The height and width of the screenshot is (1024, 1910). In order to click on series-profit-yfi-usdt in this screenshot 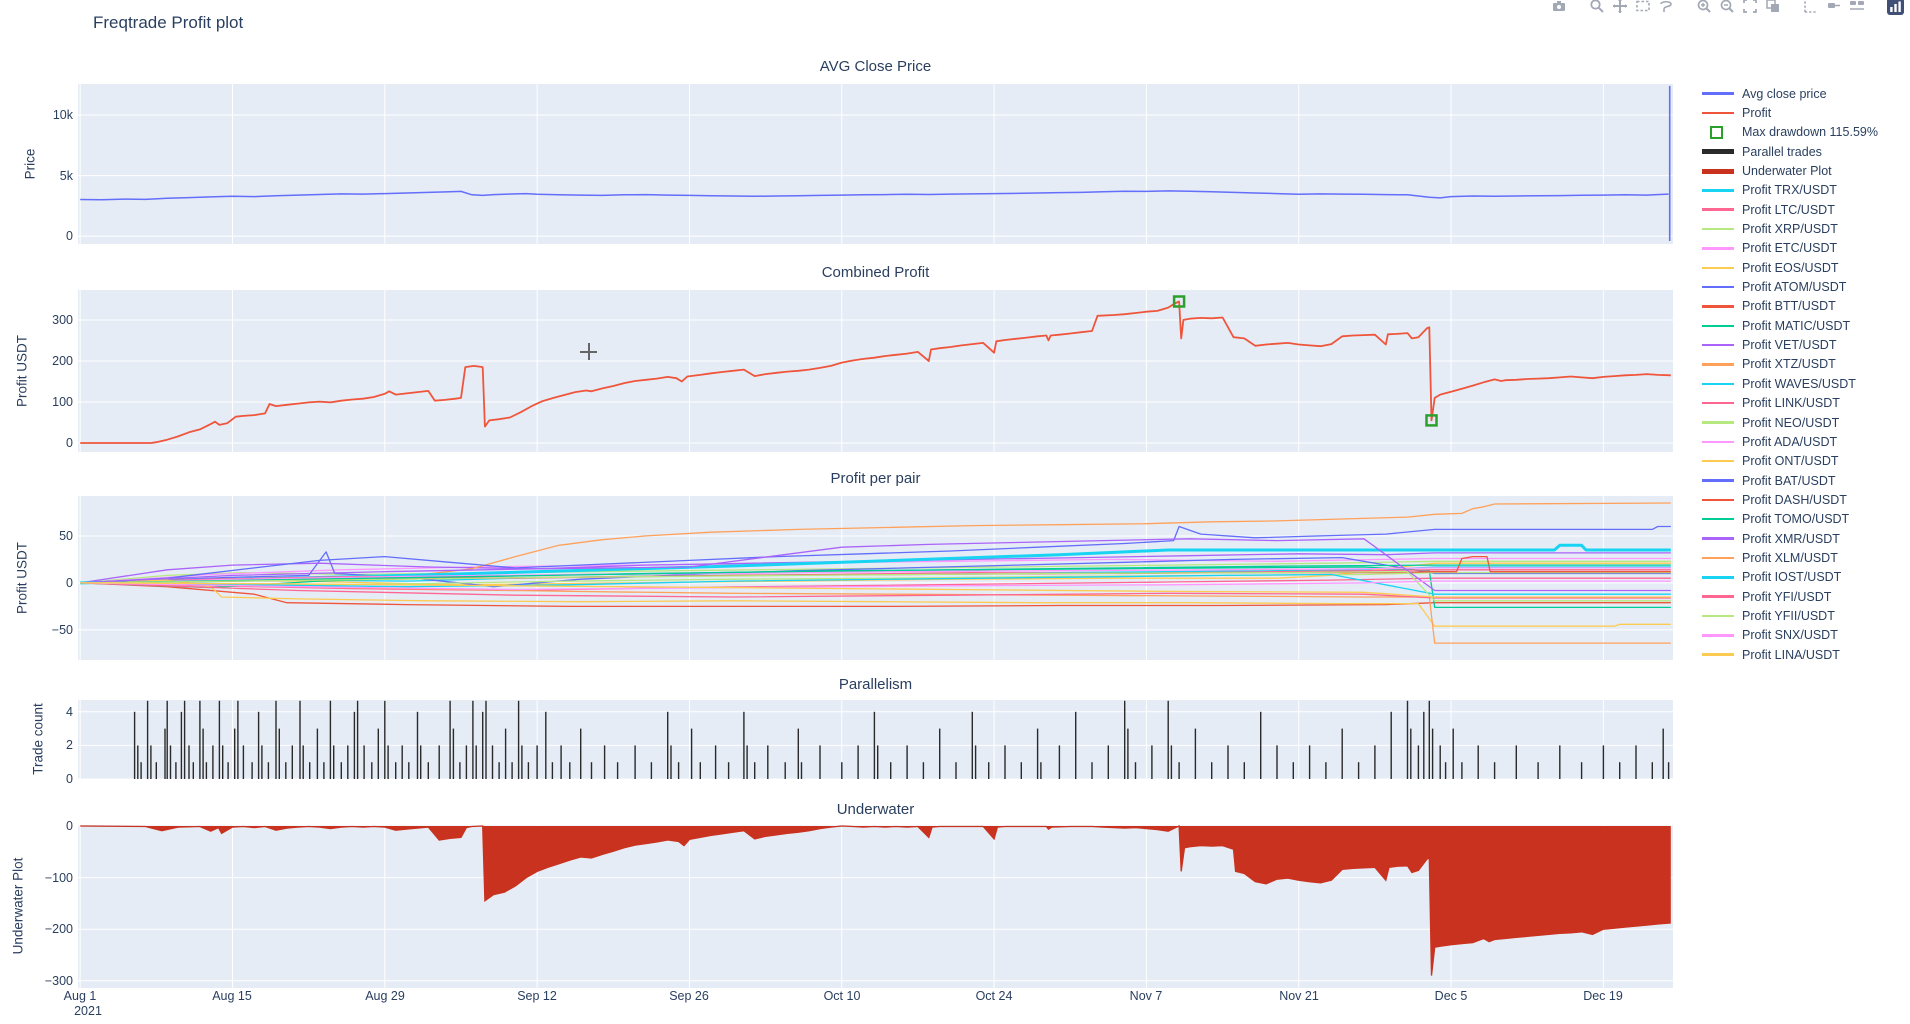, I will do `click(875, 590)`.